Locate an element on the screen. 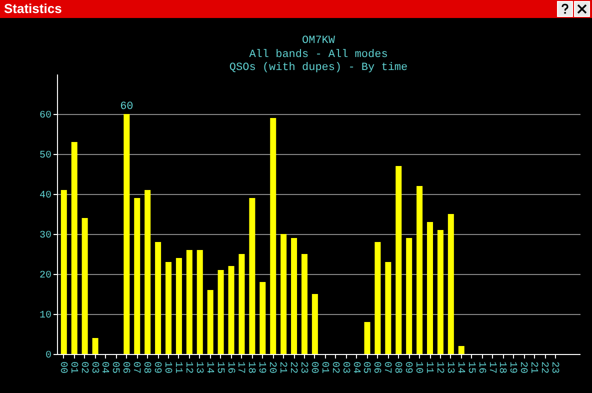 This screenshot has height=393, width=592. data-label: 60 is located at coordinates (127, 107).